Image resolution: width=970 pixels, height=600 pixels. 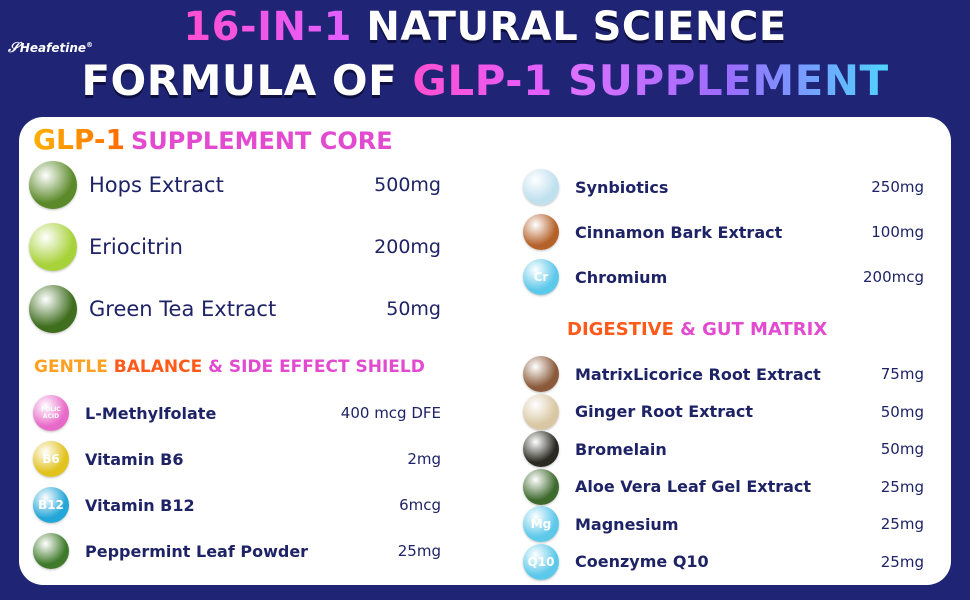 I want to click on title-line-1: 16-IN-1 NATURAL SCIENCE, so click(x=485, y=27).